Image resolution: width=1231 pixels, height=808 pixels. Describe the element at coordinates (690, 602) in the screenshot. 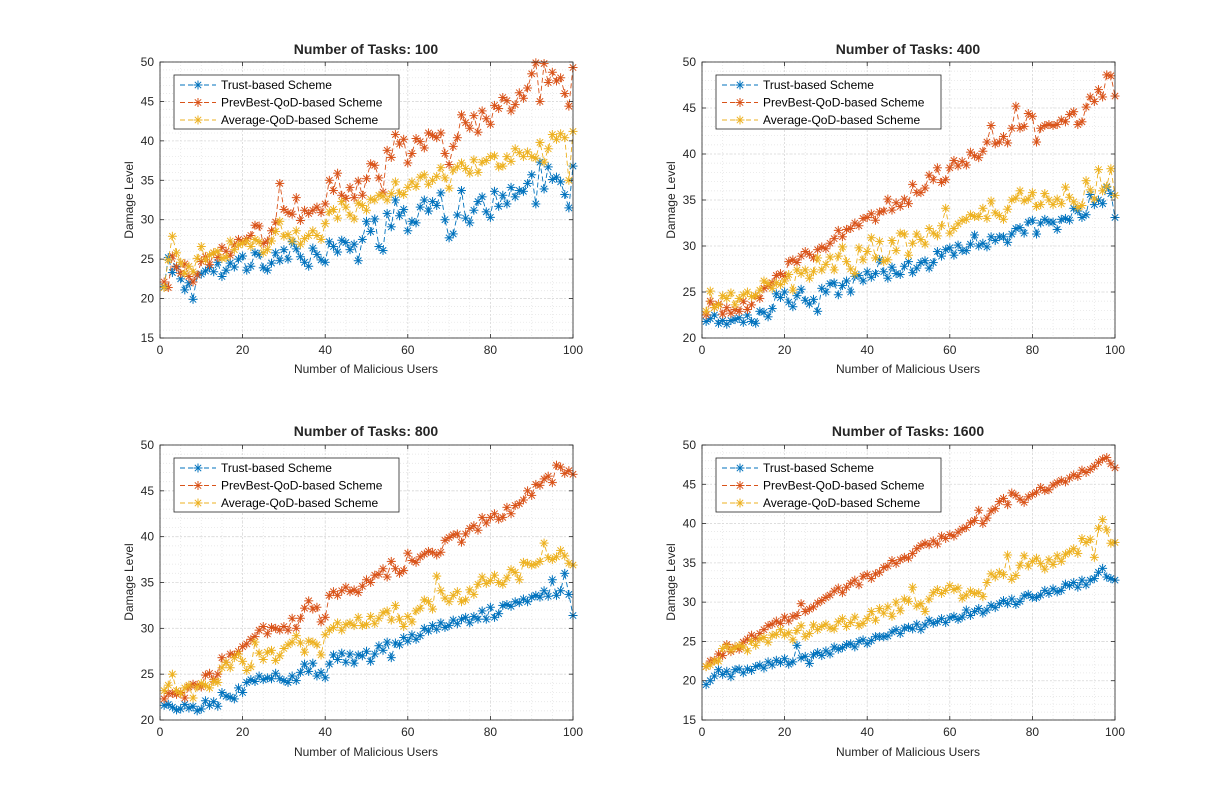

I see `y-tick-label: 30` at that location.